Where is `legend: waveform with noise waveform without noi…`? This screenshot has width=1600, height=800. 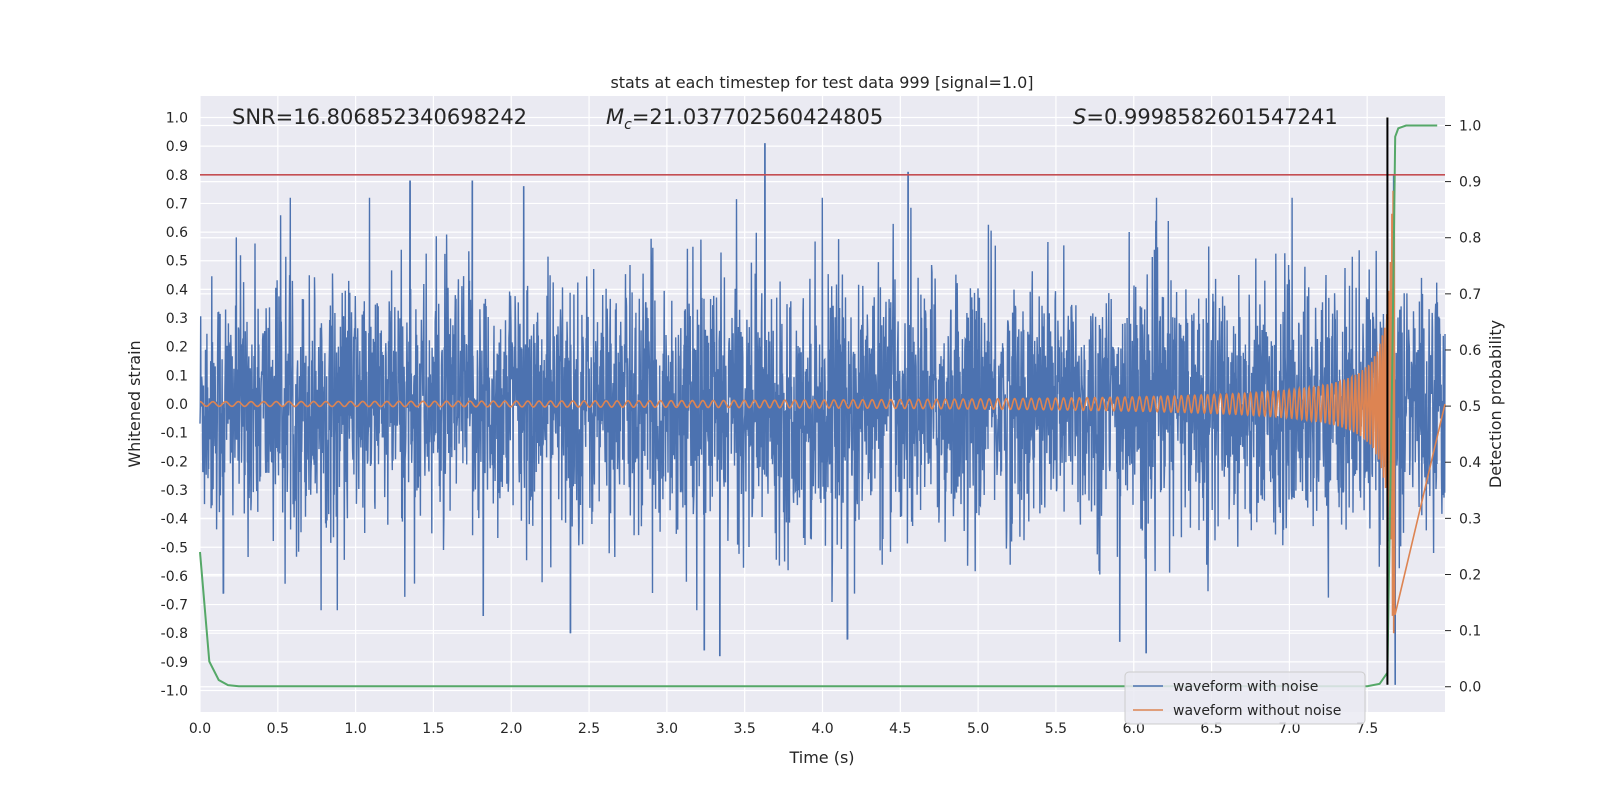 legend: waveform with noise waveform without noi… is located at coordinates (1245, 698).